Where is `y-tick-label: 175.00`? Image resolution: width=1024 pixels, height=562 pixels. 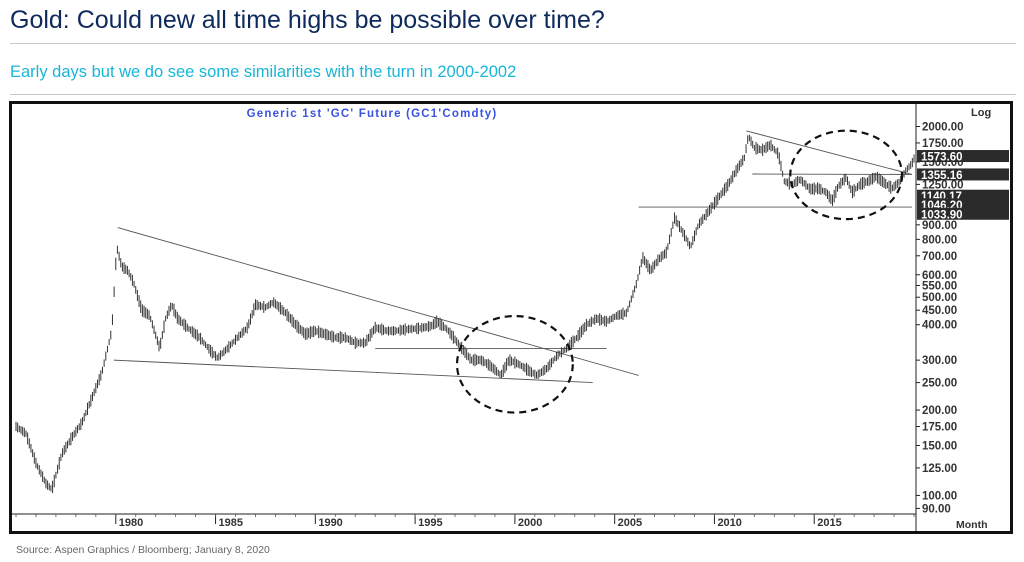
y-tick-label: 175.00 is located at coordinates (939, 428).